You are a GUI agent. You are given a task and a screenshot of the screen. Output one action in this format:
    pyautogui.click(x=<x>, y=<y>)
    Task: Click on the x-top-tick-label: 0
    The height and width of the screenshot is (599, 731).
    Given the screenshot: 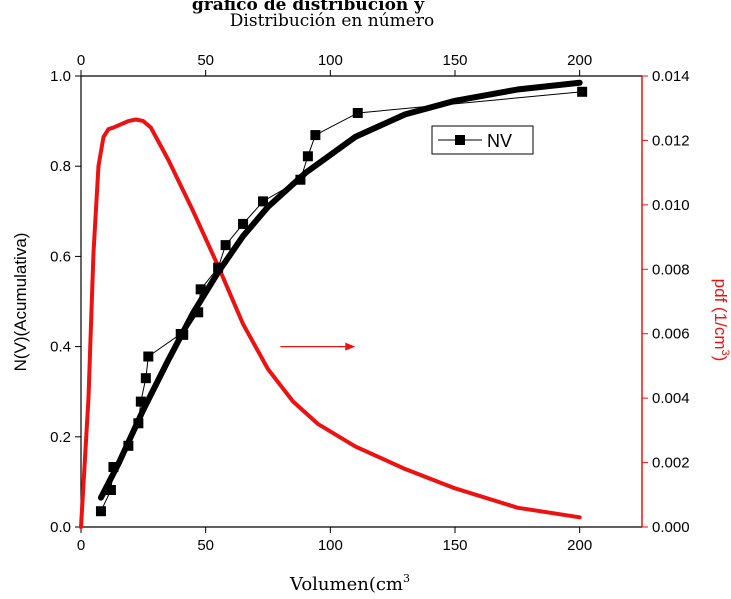 What is the action you would take?
    pyautogui.click(x=81, y=60)
    